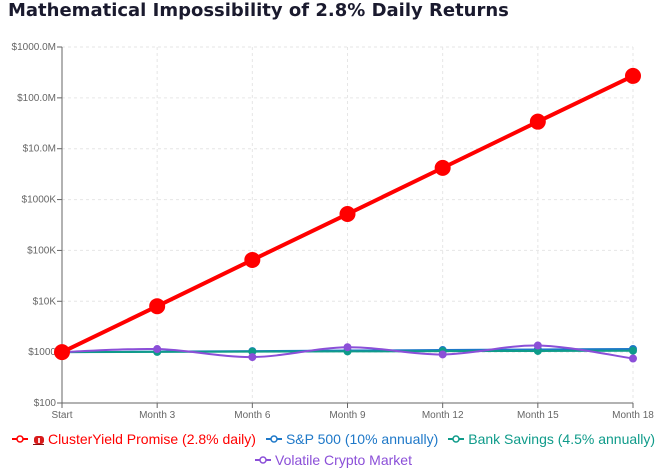 This screenshot has width=667, height=472. Describe the element at coordinates (151, 439) in the screenshot. I see `legend-label: ClusterYield Promise (2.8% daily)` at that location.